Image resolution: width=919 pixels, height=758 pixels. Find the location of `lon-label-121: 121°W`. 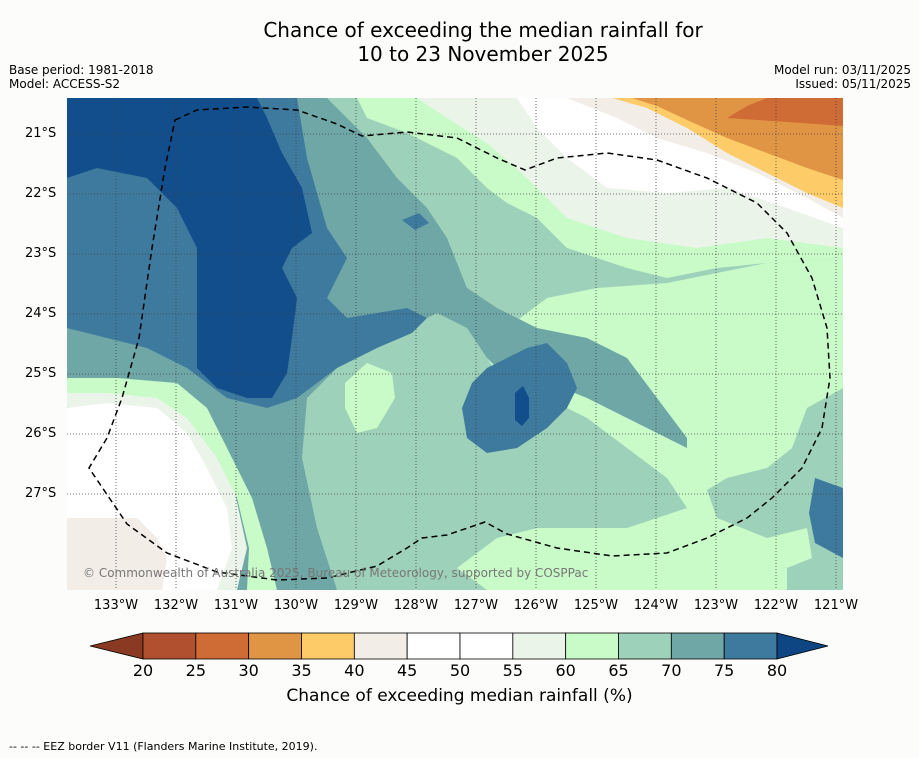

lon-label-121: 121°W is located at coordinates (836, 605).